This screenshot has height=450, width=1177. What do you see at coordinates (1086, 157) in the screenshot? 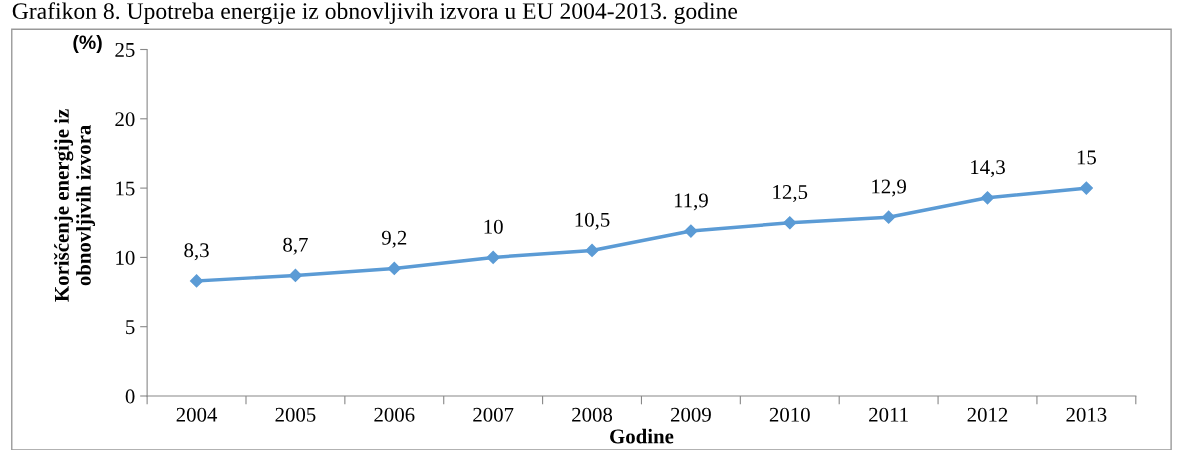
I see `text: 15` at bounding box center [1086, 157].